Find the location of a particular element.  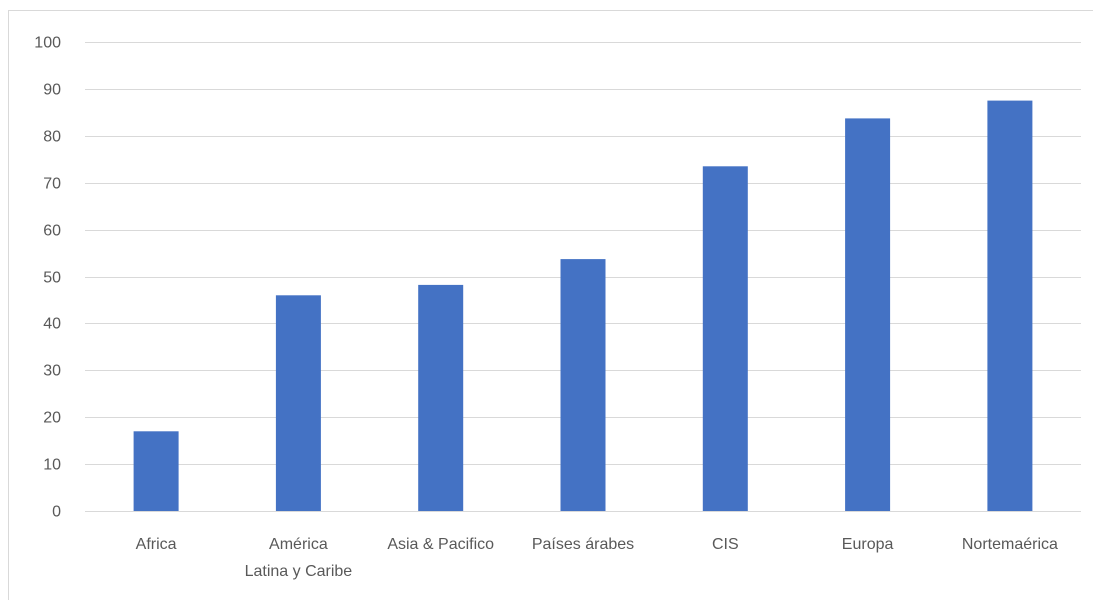

x-category-label: CIS is located at coordinates (725, 544).